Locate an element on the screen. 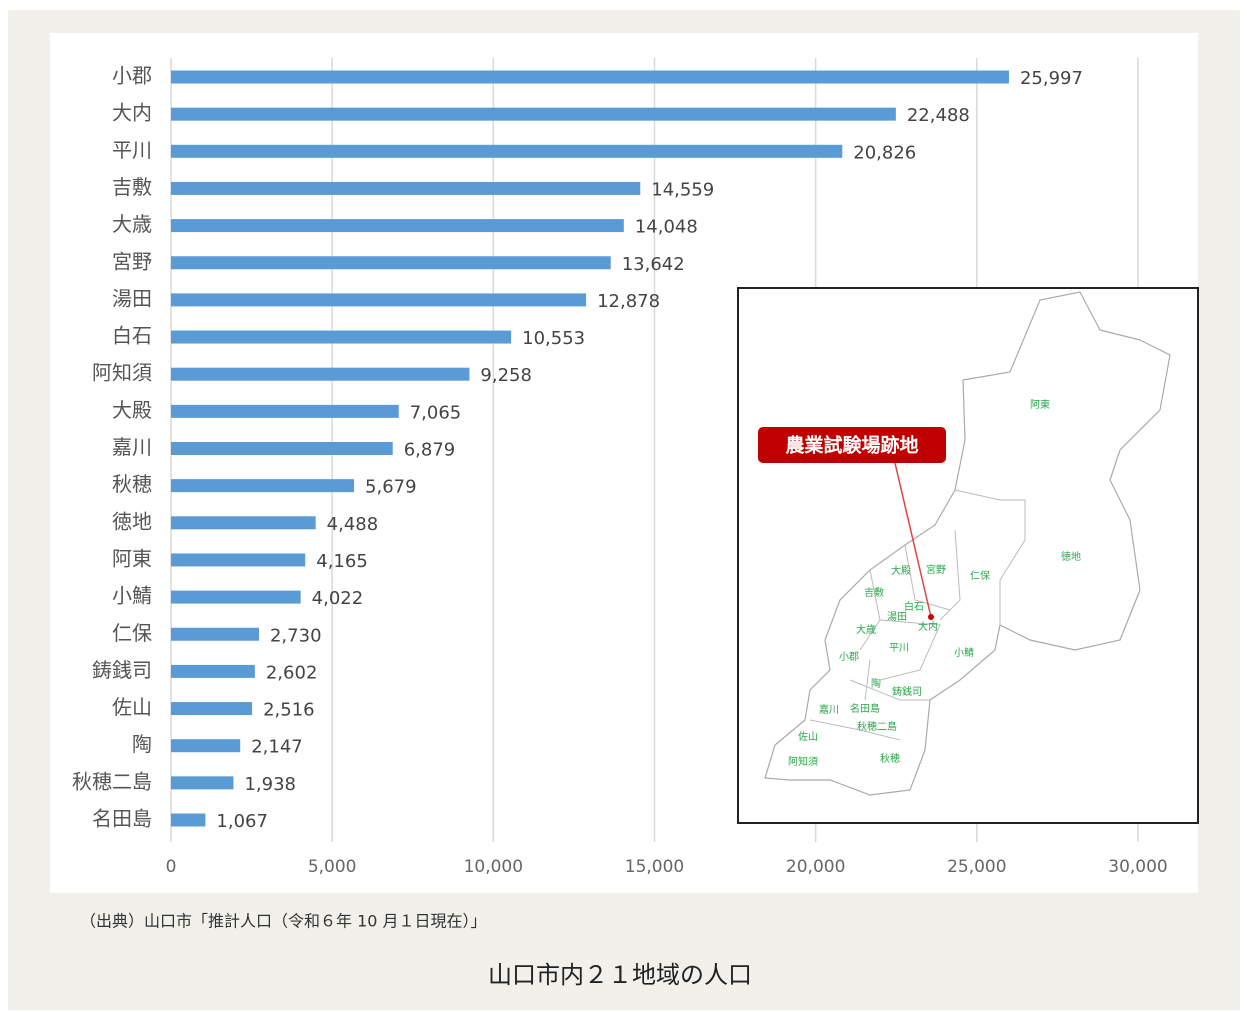  callout-text: 農業試験場跡地 is located at coordinates (851, 445).